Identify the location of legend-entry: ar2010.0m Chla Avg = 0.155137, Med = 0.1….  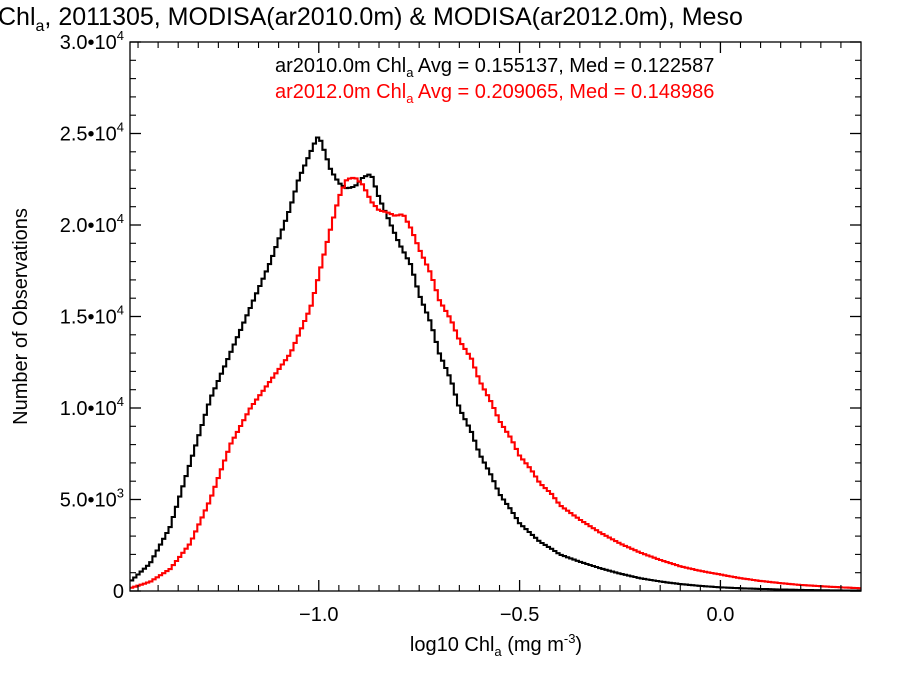
(494, 67).